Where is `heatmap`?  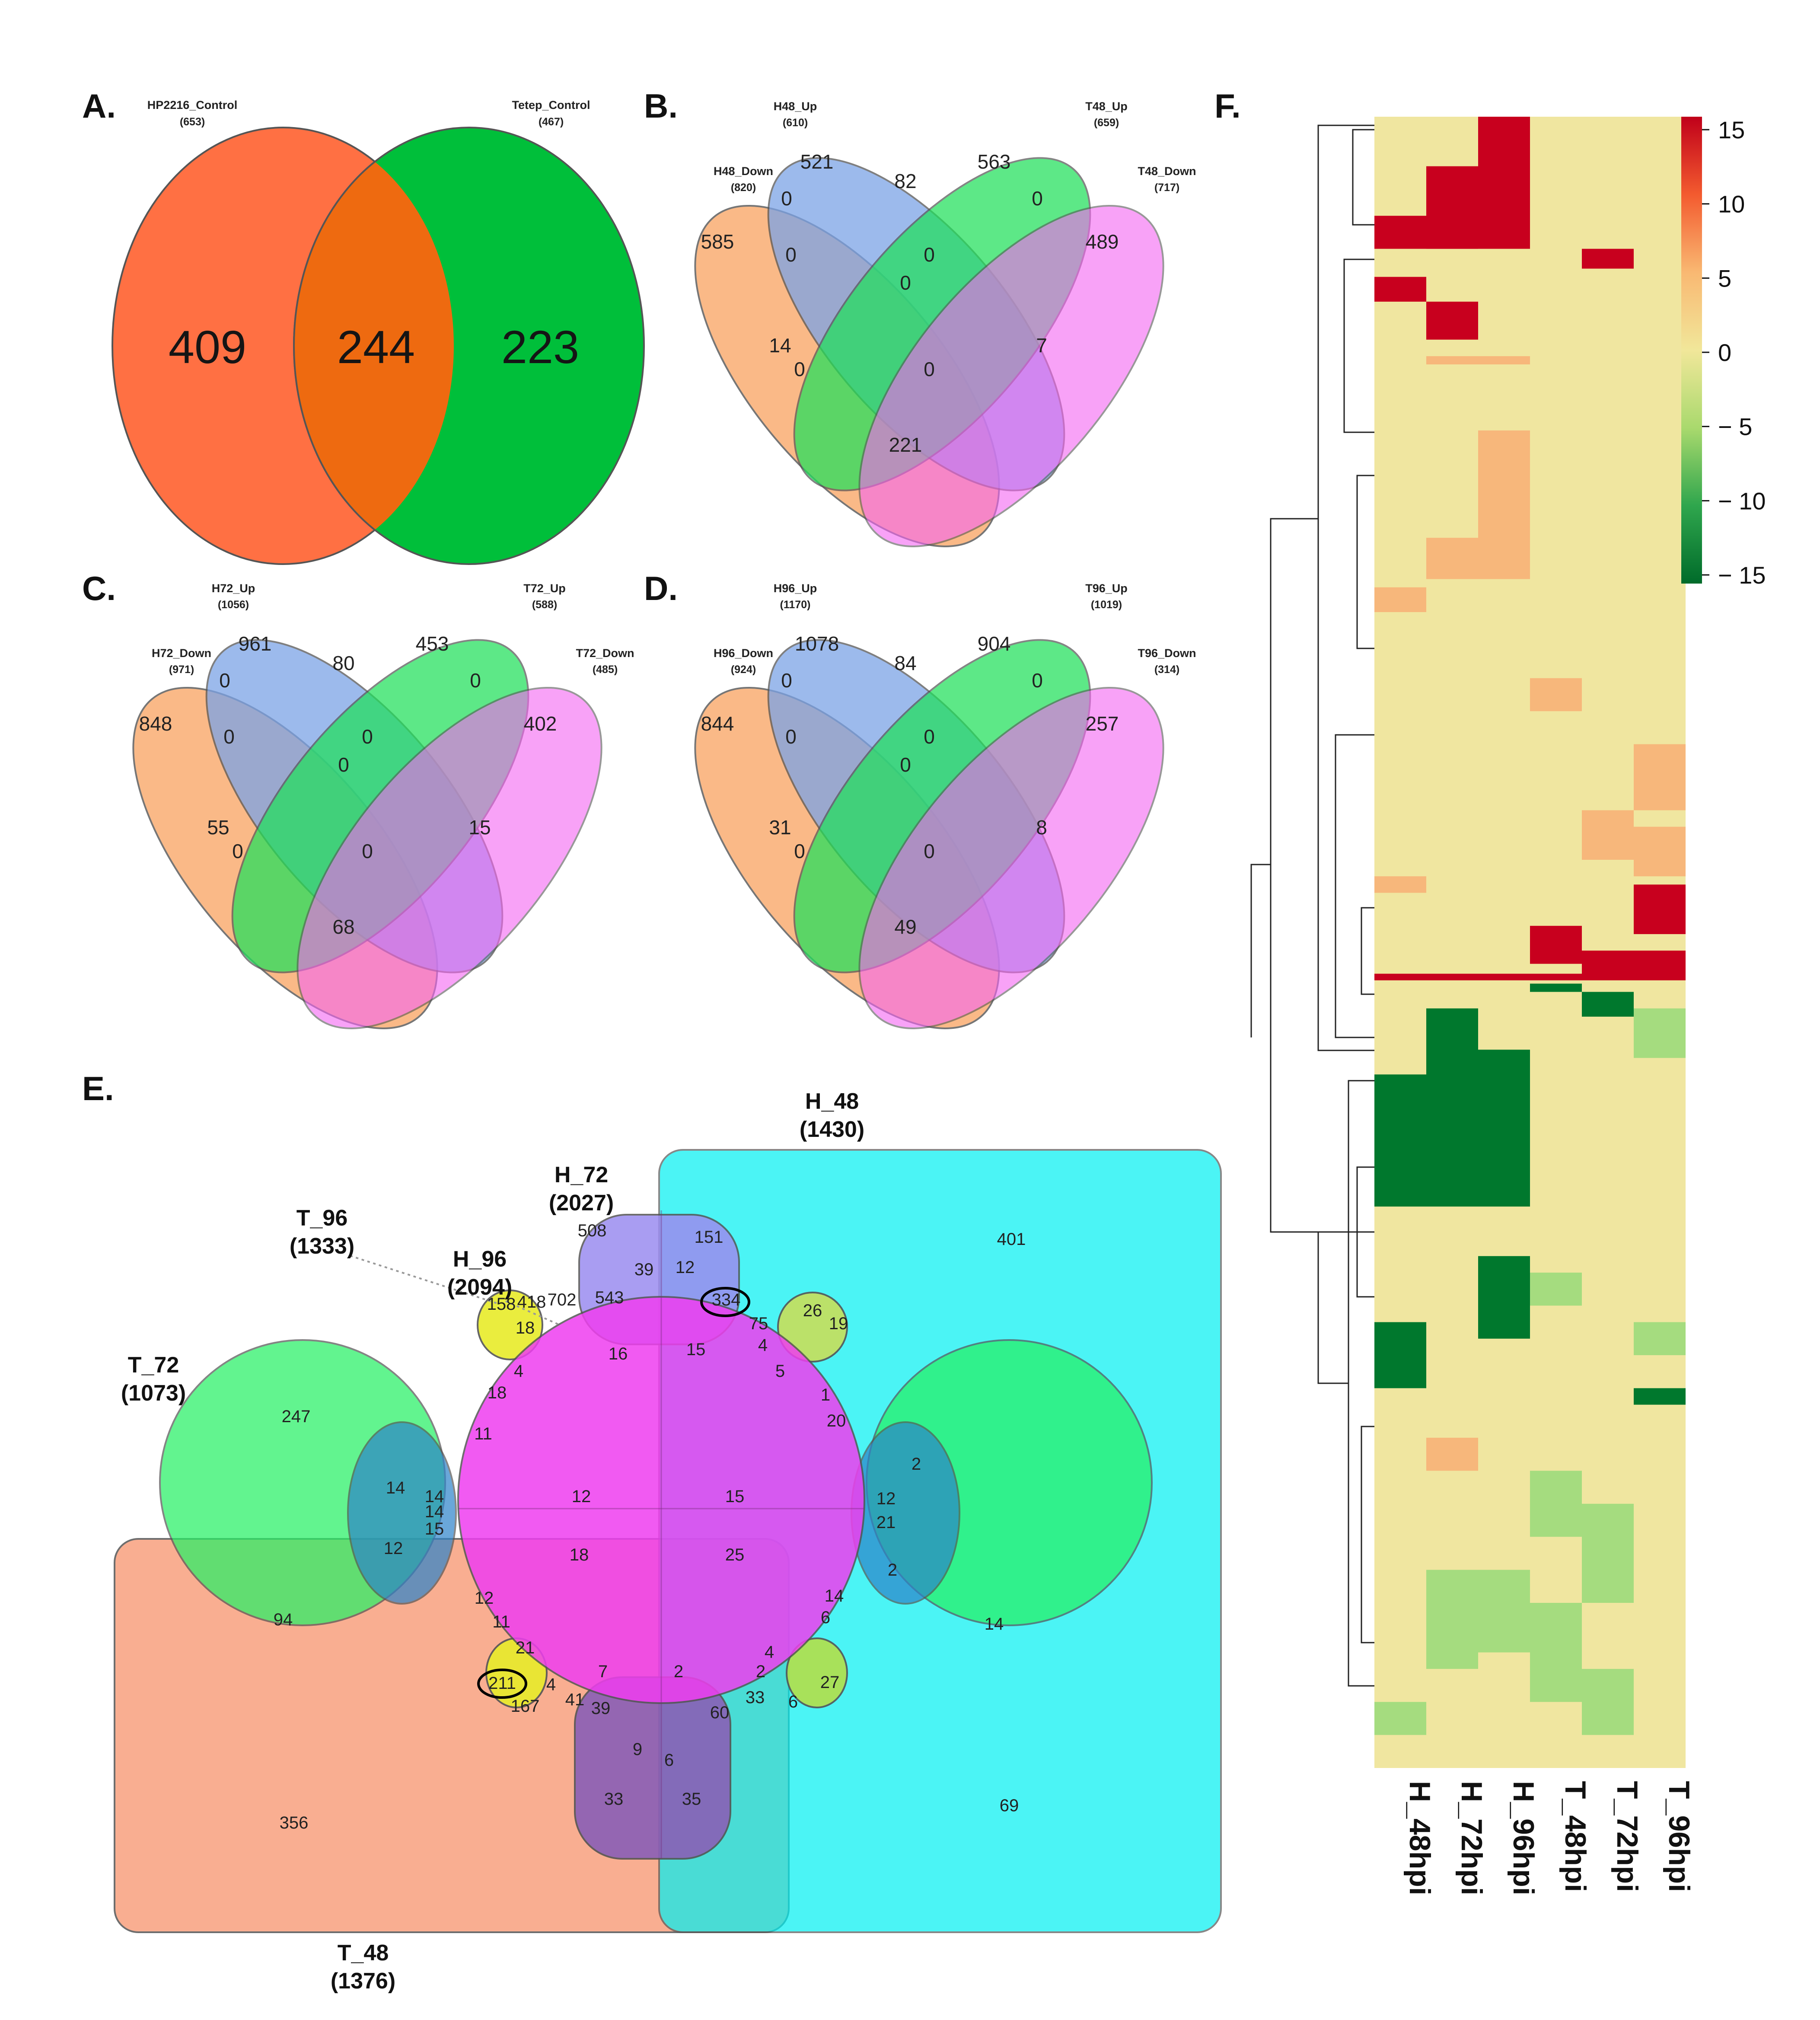
heatmap is located at coordinates (1530, 942).